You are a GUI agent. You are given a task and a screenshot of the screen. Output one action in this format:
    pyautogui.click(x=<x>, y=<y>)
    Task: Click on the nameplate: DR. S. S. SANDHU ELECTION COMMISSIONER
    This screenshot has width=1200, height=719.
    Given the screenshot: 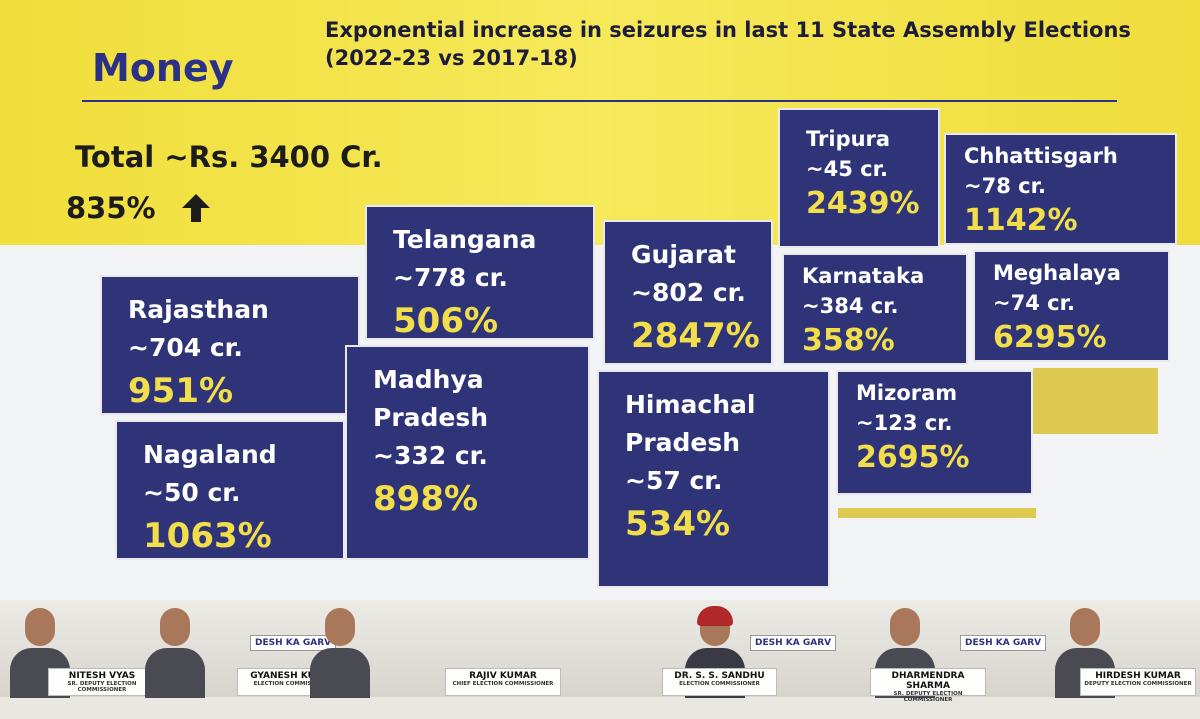 What is the action you would take?
    pyautogui.click(x=719, y=682)
    